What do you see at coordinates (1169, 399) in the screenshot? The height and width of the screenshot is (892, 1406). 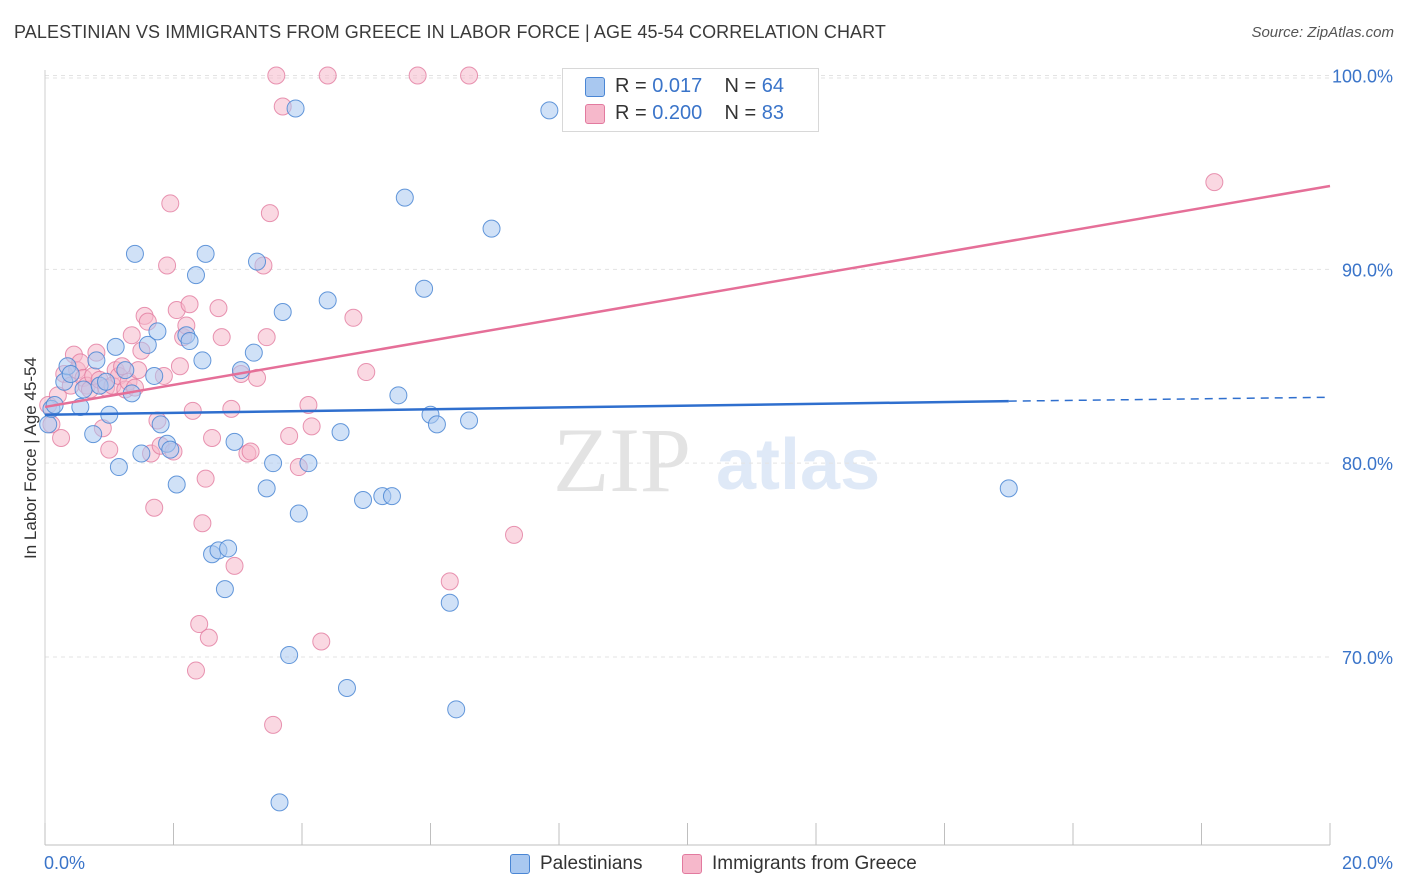 I see `palestinian-trend-extension` at bounding box center [1169, 399].